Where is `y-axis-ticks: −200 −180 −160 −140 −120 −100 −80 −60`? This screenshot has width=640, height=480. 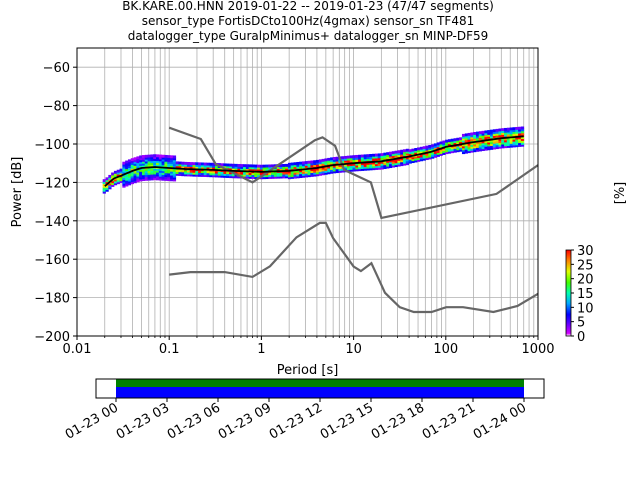
y-axis-ticks: −200 −180 −160 −140 −120 −100 −80 −60 is located at coordinates (55, 203).